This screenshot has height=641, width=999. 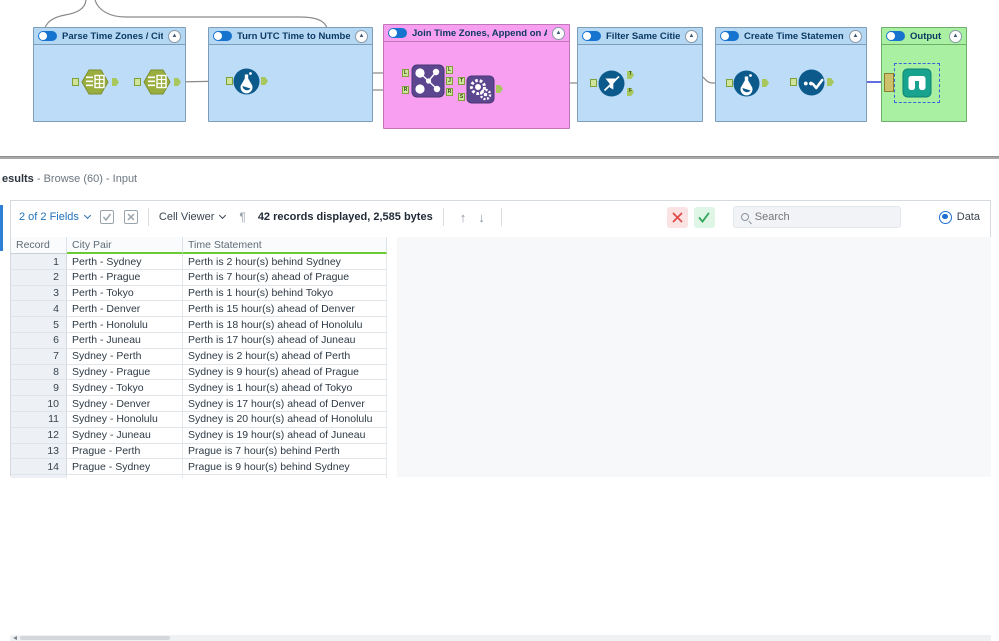 I want to click on select-tool, so click(x=811, y=85).